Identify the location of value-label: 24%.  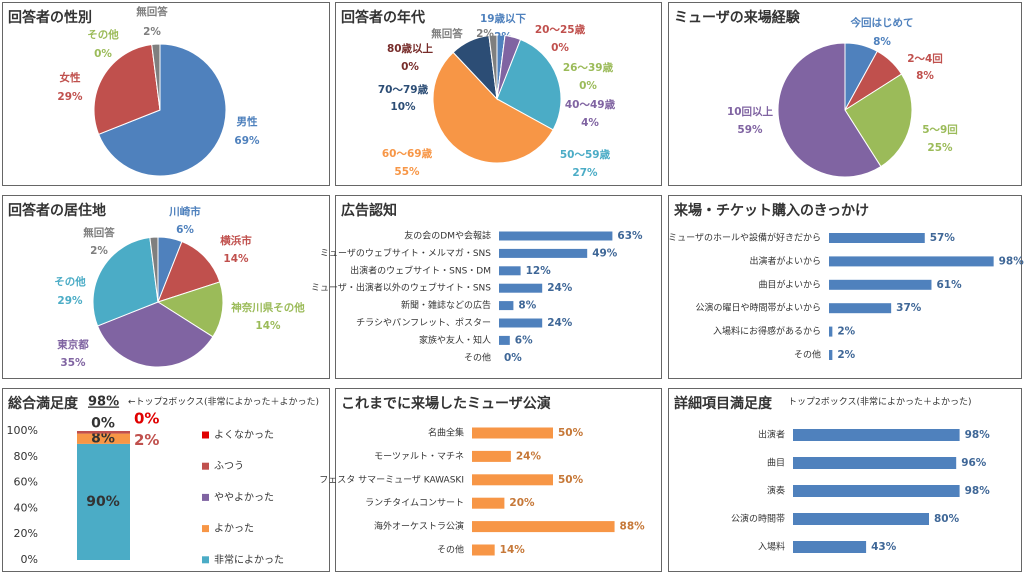
(560, 323).